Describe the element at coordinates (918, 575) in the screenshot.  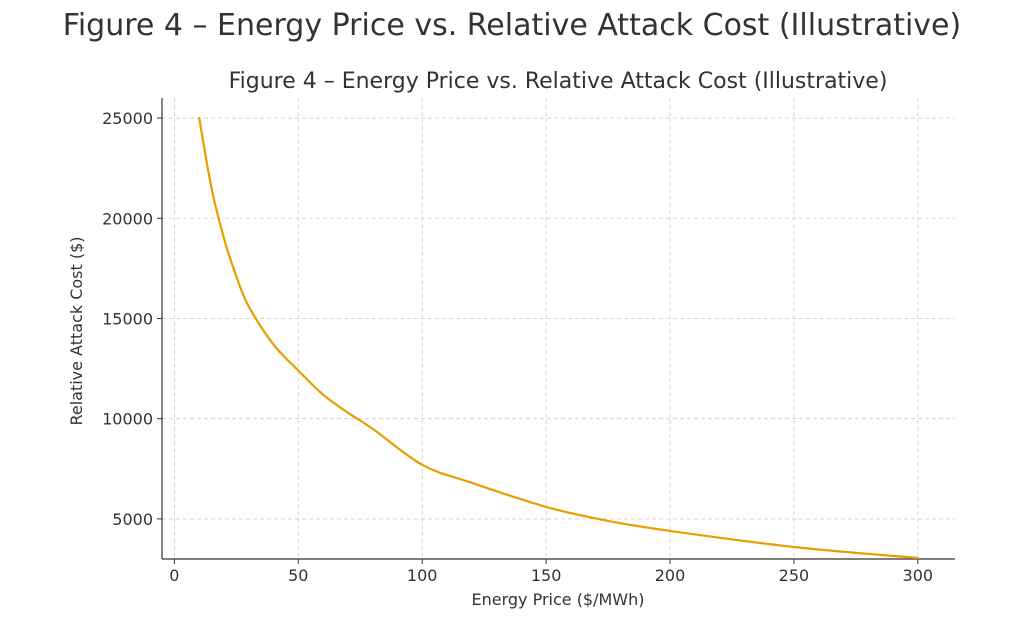
I see `x-tick-label: 300` at that location.